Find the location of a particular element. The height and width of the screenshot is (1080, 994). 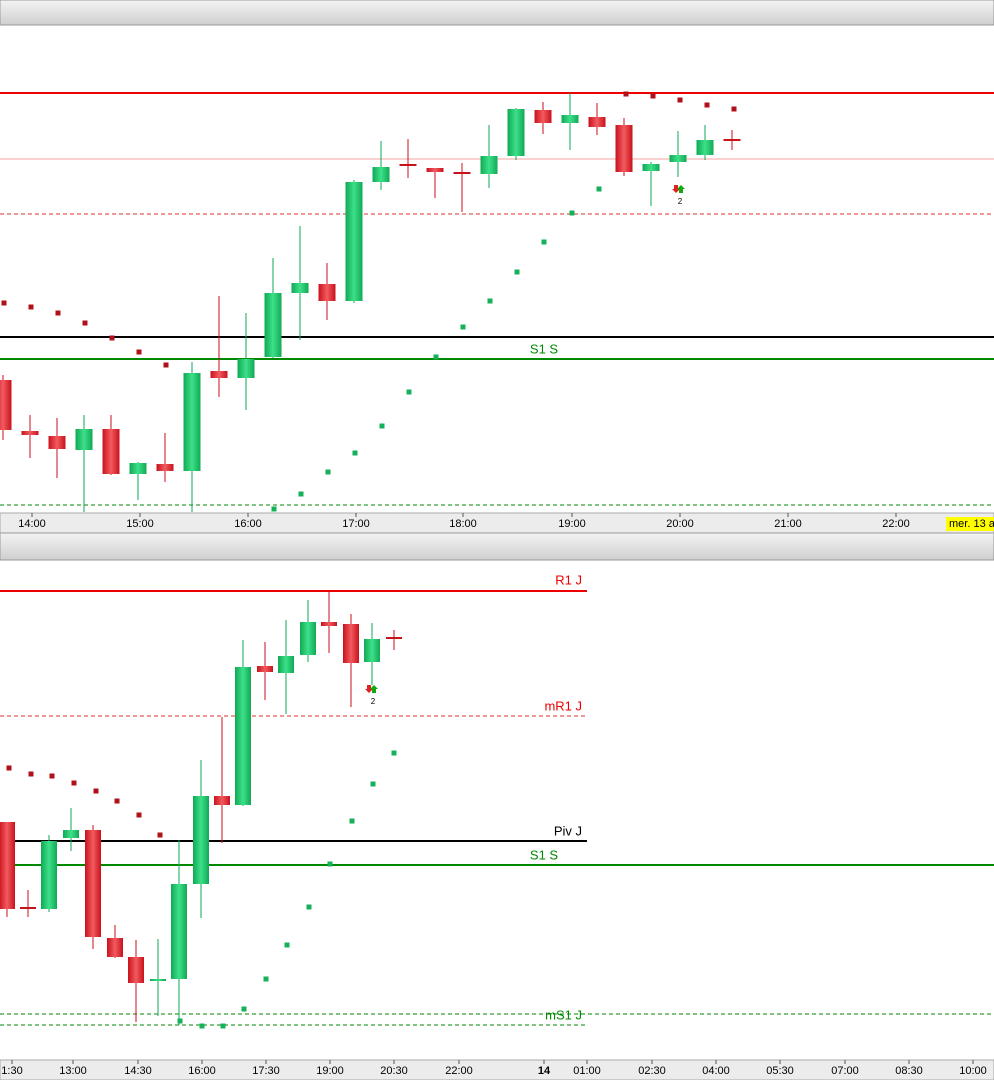

axis-label: 20:00 is located at coordinates (680, 524).